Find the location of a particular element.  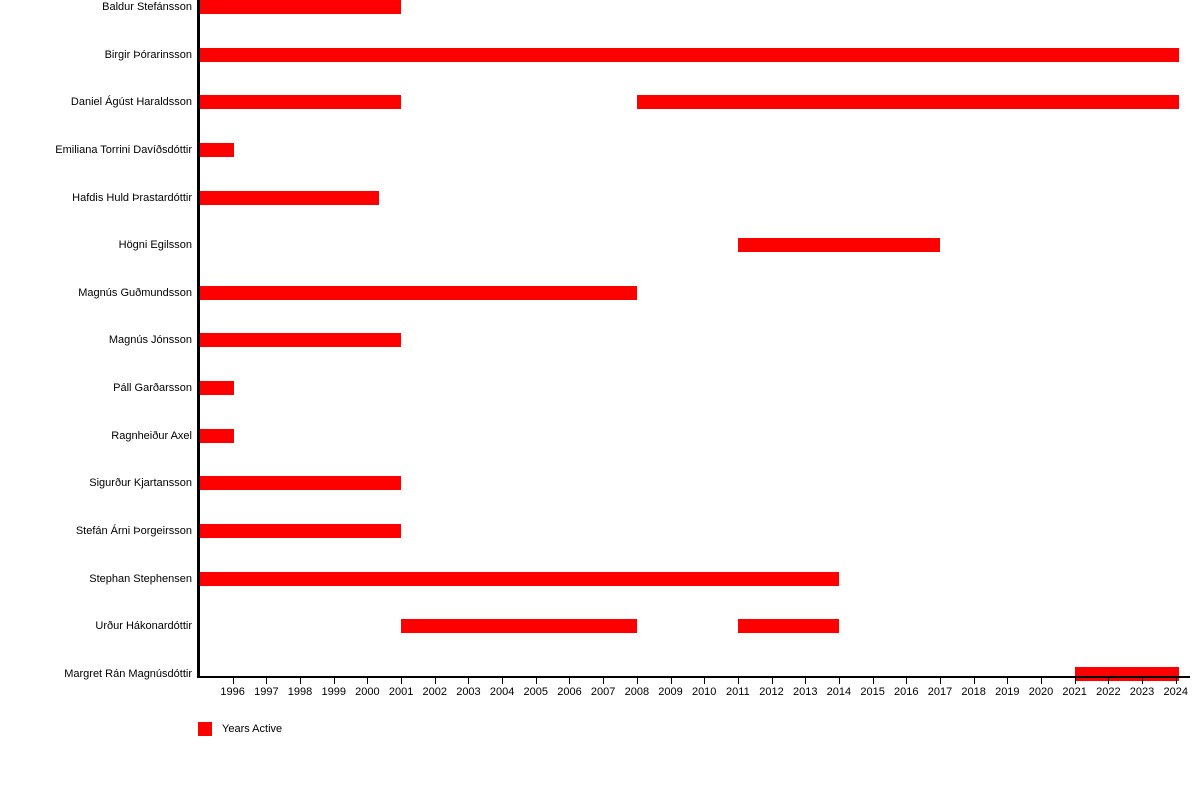

x-tick-label: 2023 is located at coordinates (1142, 692).